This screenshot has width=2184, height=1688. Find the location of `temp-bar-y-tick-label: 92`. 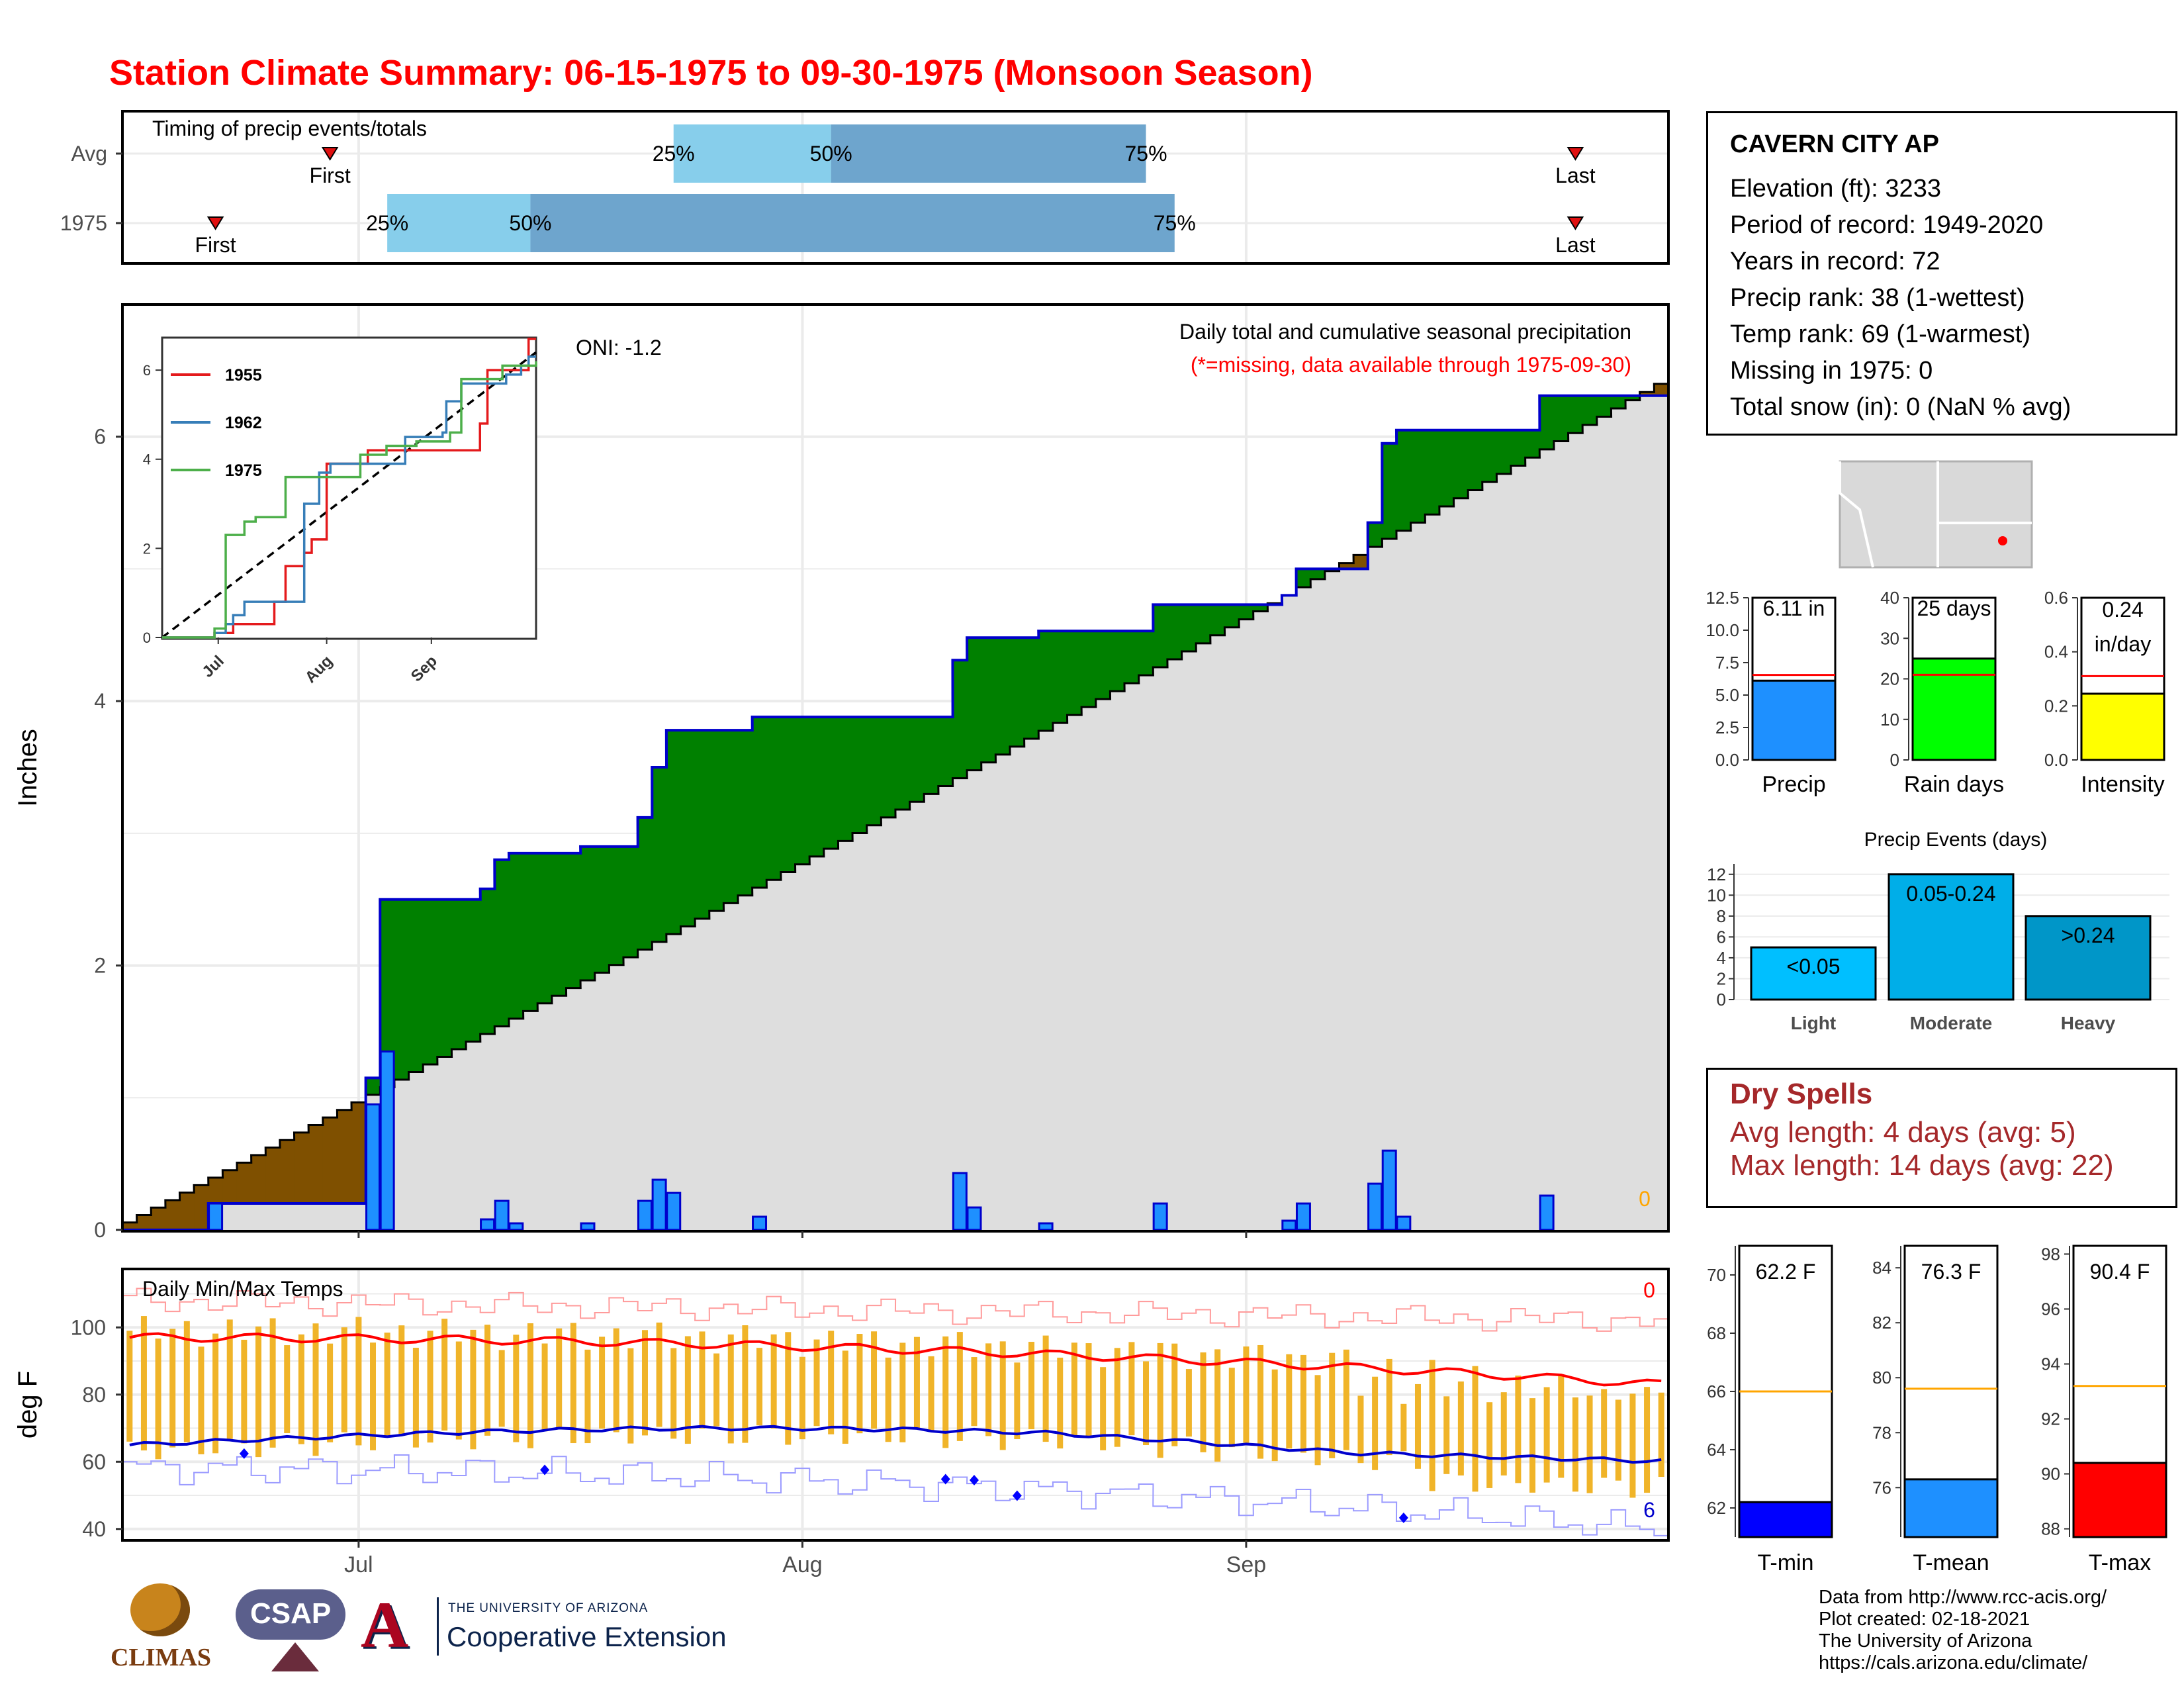

temp-bar-y-tick-label: 92 is located at coordinates (2050, 1419).